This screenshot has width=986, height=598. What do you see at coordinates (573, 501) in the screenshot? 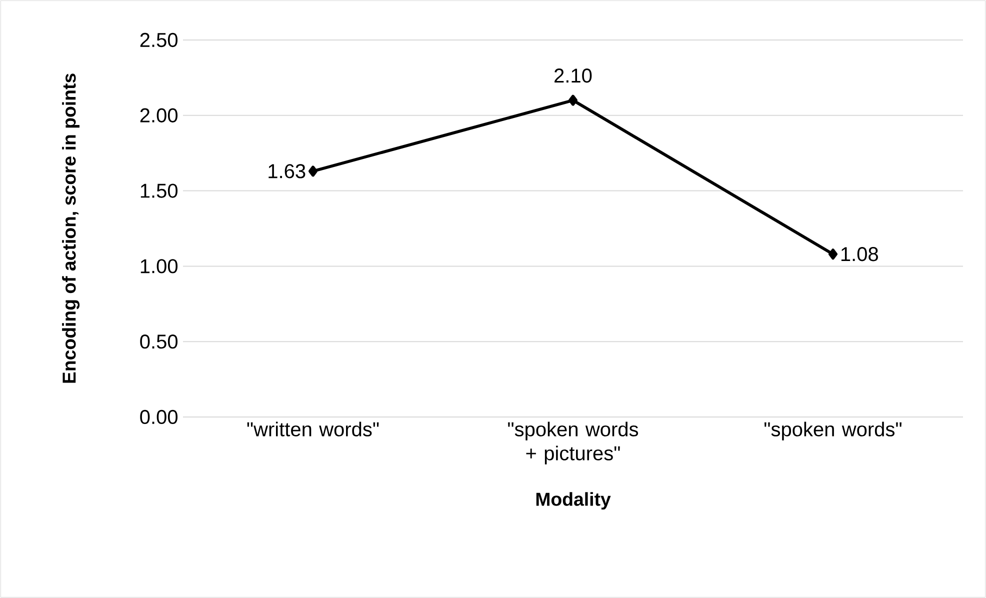
I see `x-axis-title: Modality` at bounding box center [573, 501].